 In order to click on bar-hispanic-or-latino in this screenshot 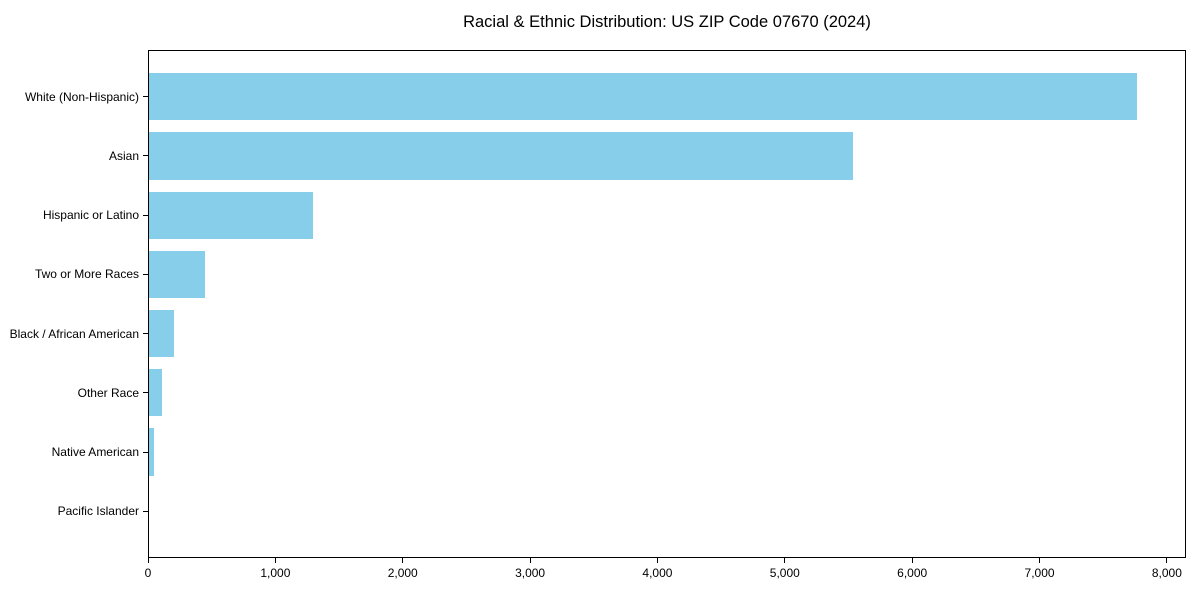, I will do `click(231, 215)`.